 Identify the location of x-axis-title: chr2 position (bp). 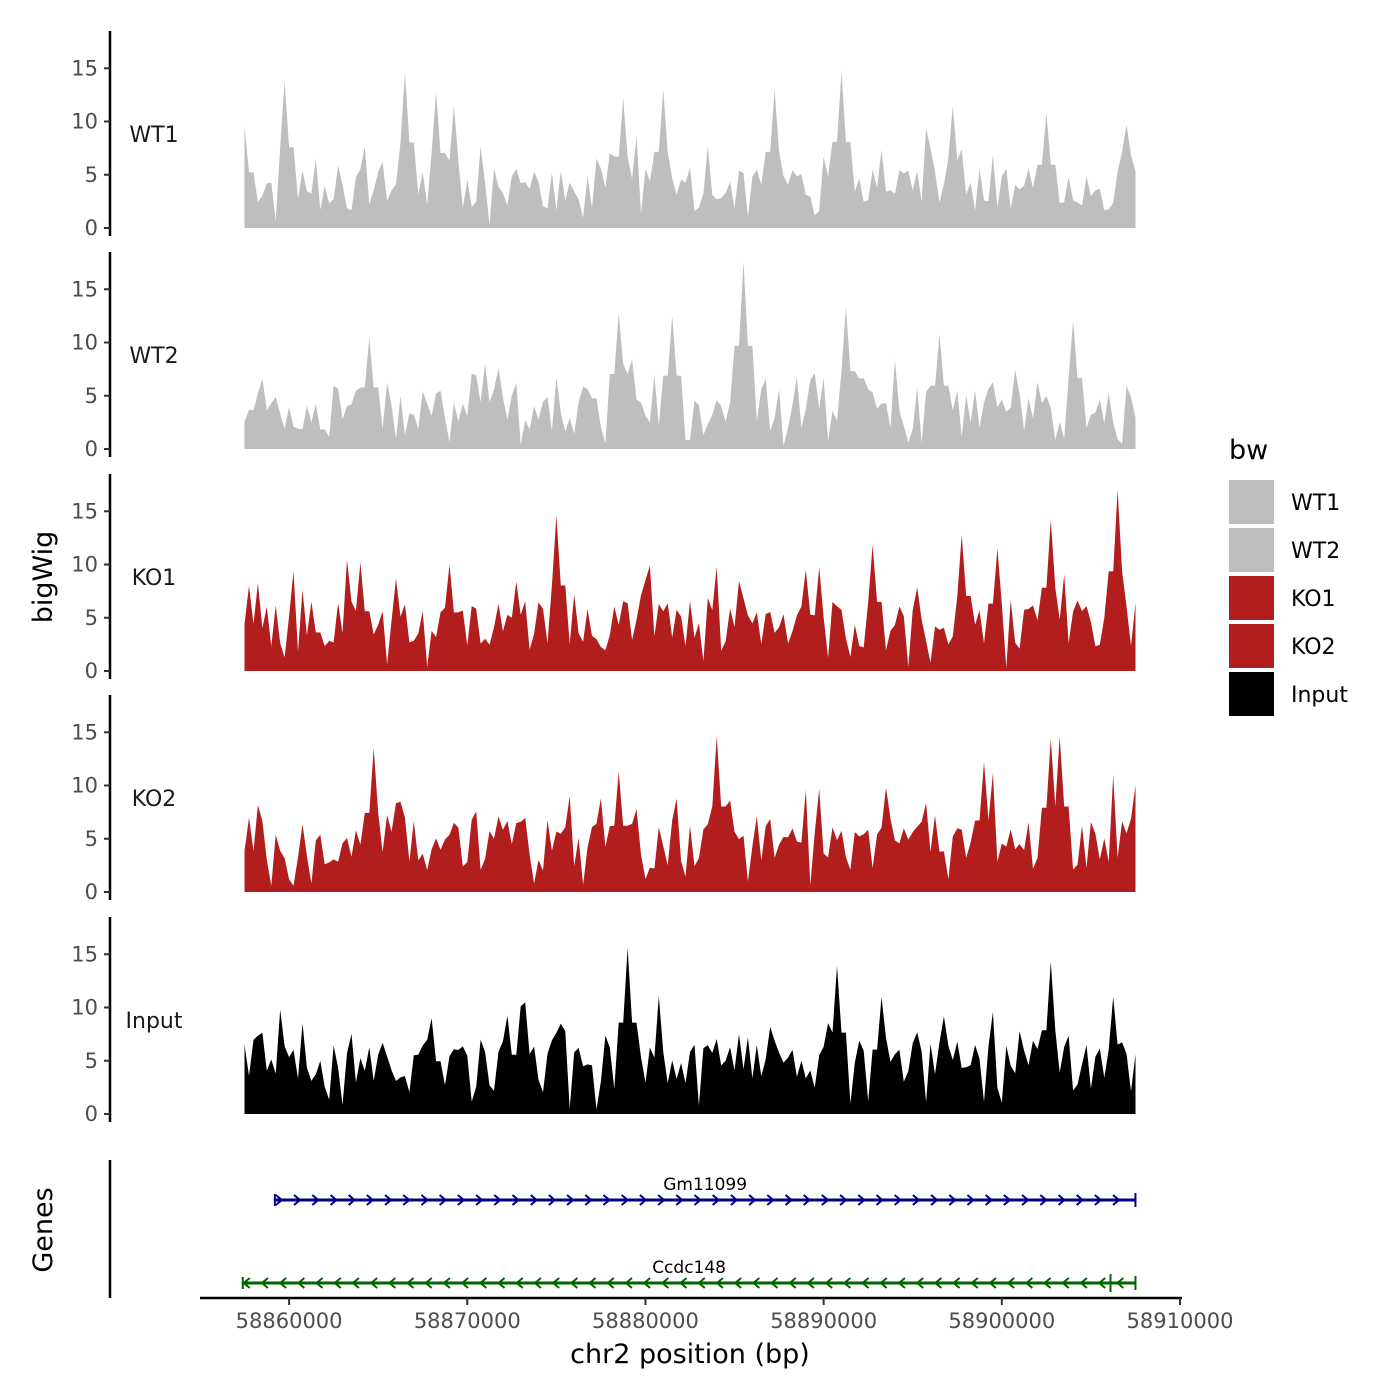
(690, 1354).